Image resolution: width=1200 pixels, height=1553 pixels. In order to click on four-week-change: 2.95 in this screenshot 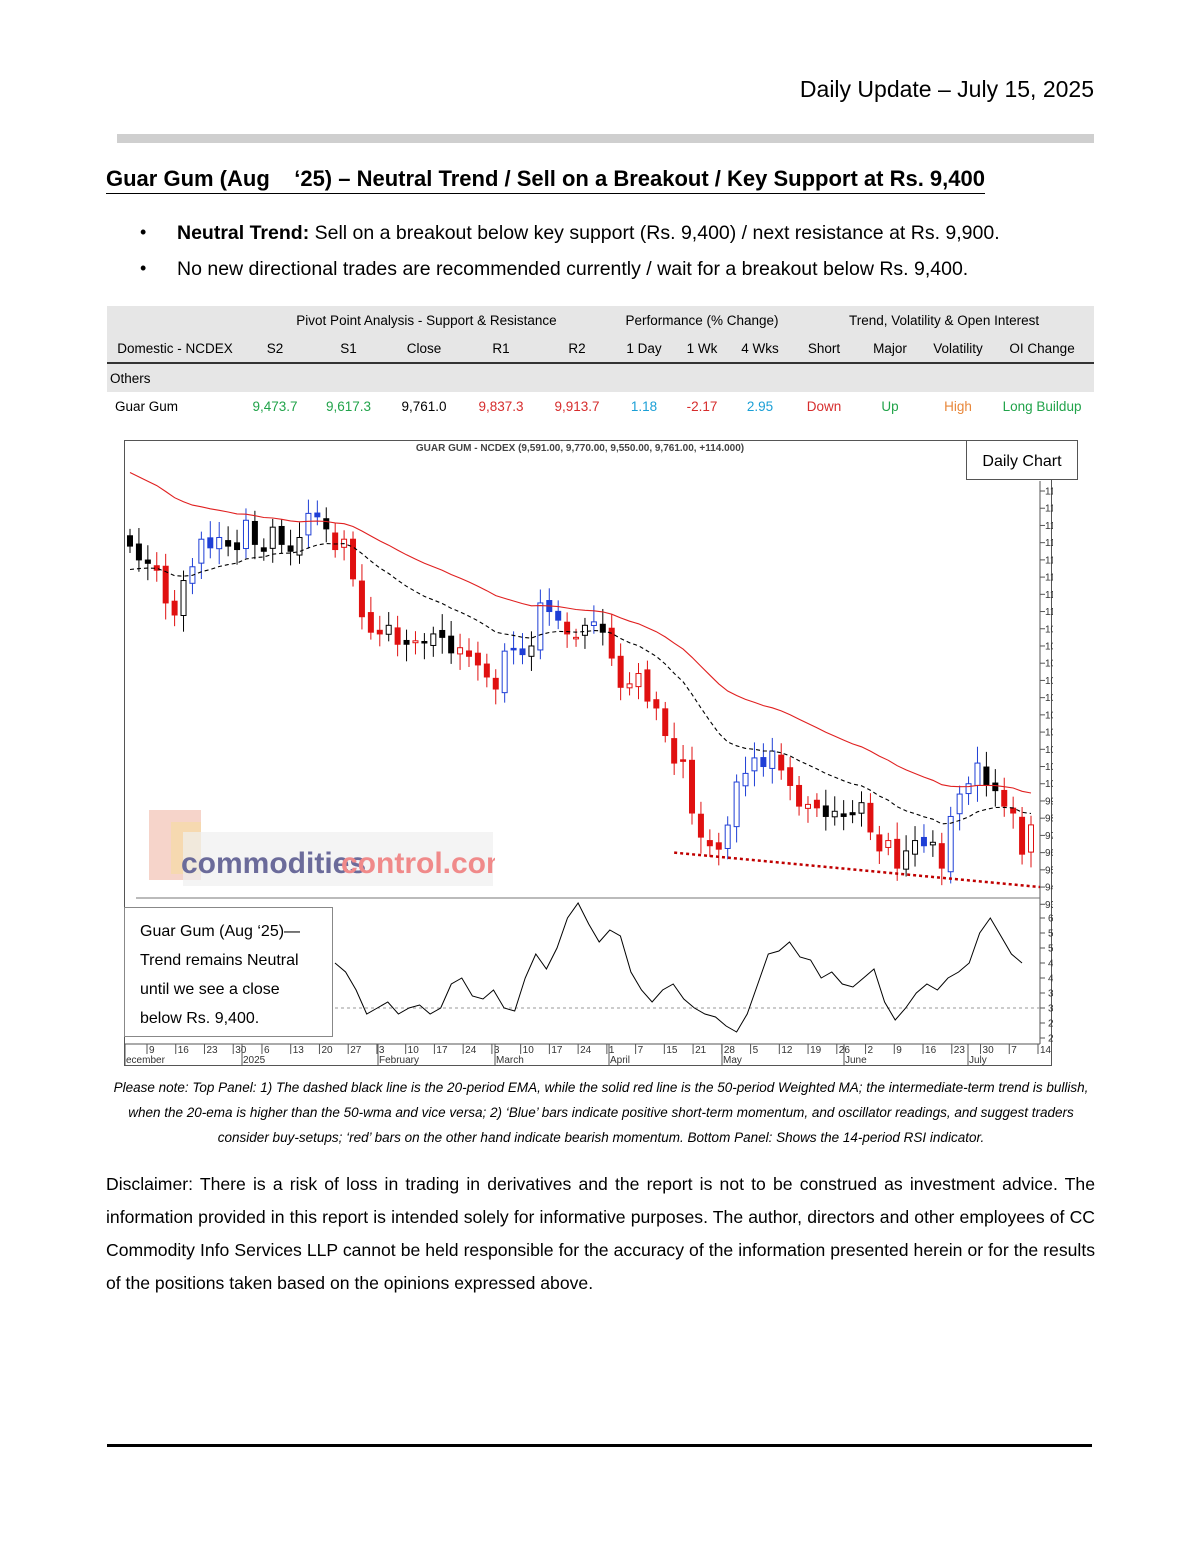, I will do `click(760, 406)`.